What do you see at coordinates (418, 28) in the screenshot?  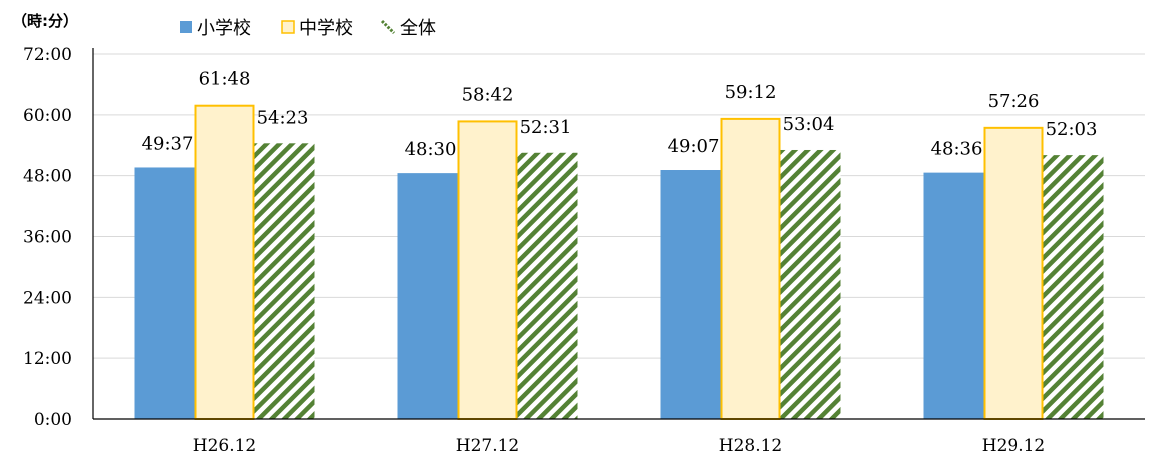 I see `legend-label: 全体` at bounding box center [418, 28].